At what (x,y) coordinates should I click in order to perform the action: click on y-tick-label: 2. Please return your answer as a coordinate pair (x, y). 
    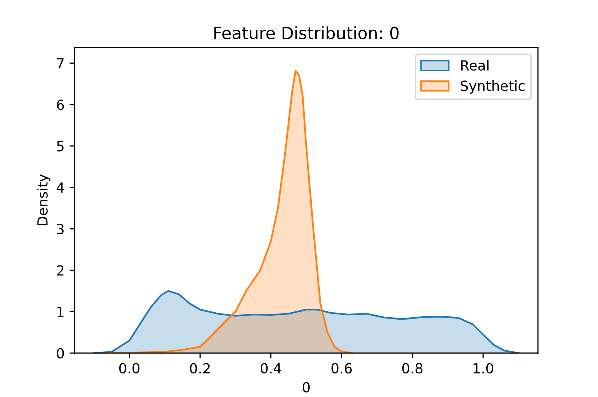
    Looking at the image, I should click on (60, 270).